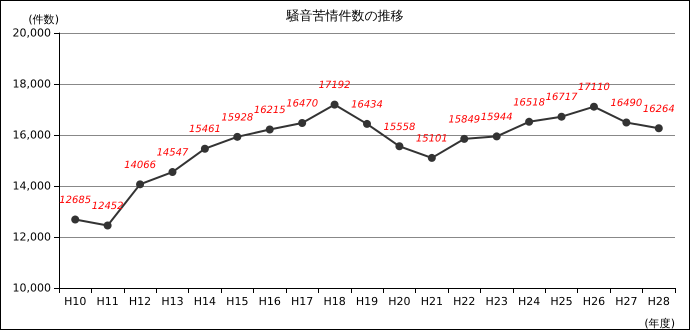  Describe the element at coordinates (496, 117) in the screenshot. I see `data-label: 15944` at that location.